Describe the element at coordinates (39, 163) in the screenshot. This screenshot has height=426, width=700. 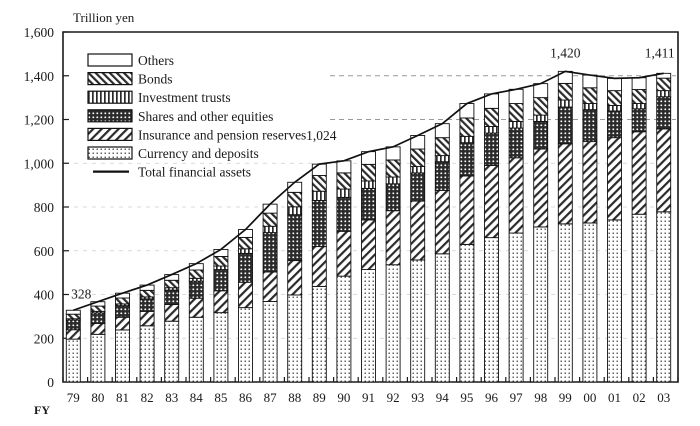
I see `y-tick-label: 1,000` at that location.